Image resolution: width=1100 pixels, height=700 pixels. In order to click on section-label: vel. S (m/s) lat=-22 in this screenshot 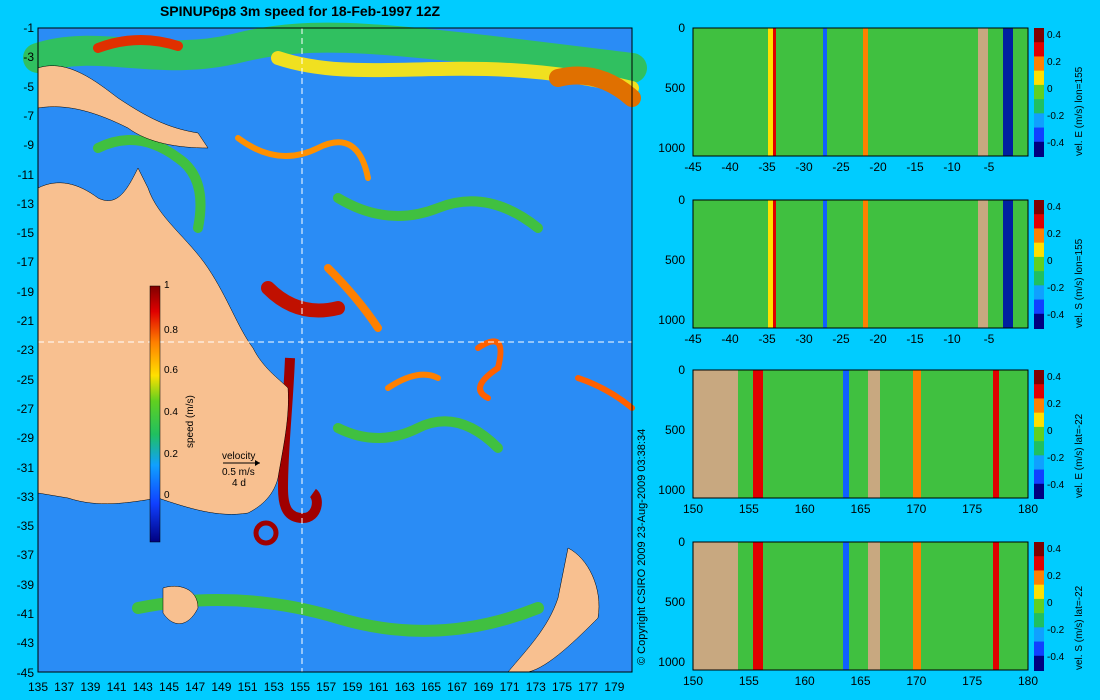, I will do `click(1079, 627)`.